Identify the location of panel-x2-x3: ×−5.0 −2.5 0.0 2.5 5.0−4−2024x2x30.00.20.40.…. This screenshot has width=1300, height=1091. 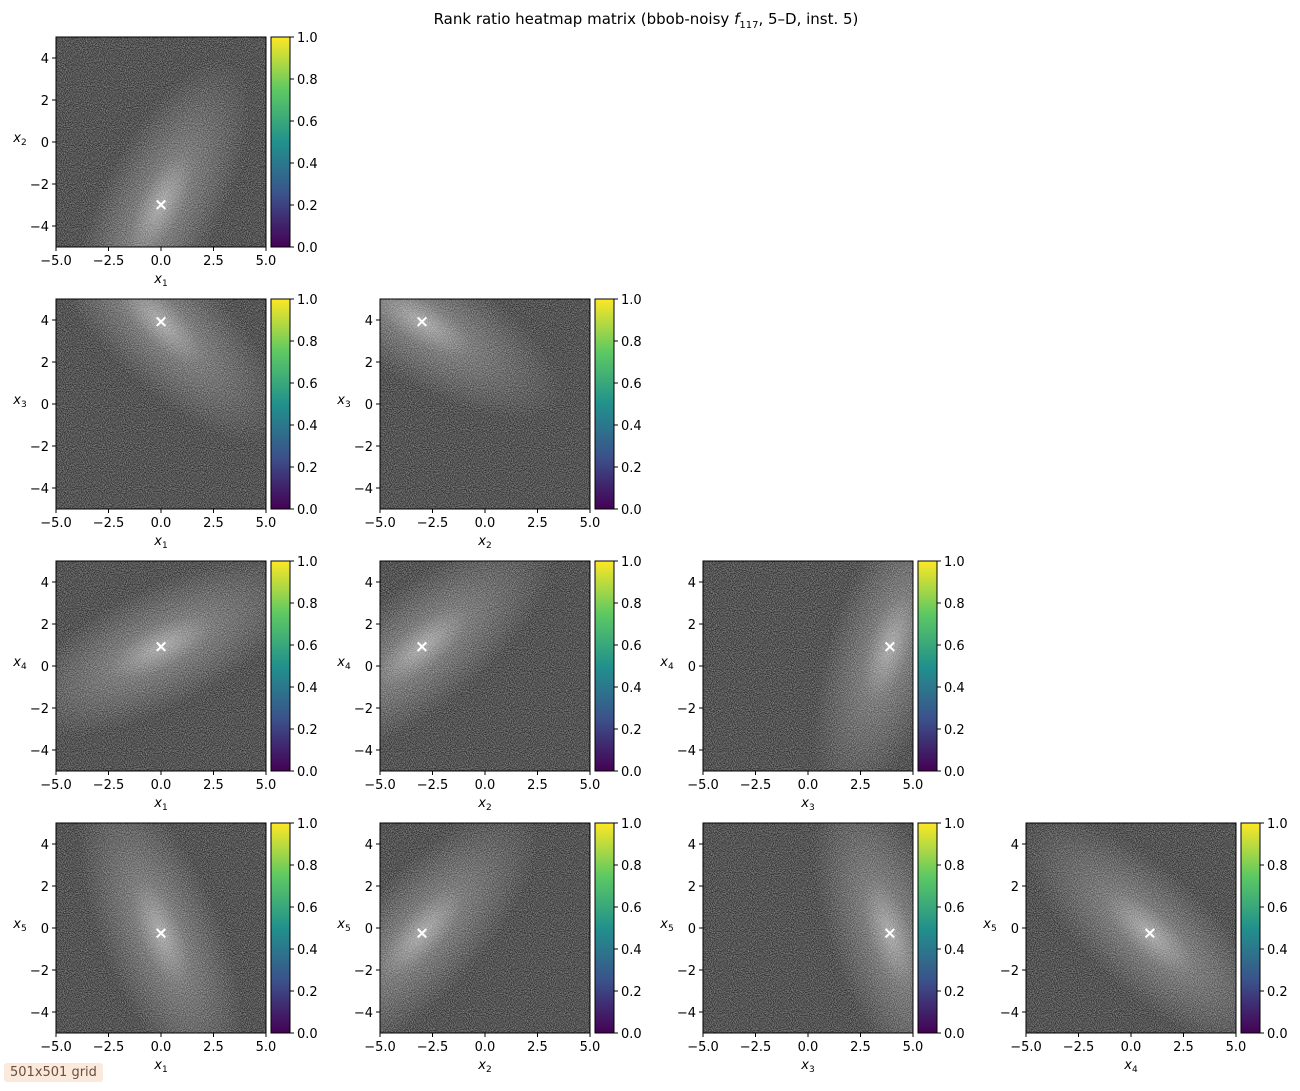
(489, 422).